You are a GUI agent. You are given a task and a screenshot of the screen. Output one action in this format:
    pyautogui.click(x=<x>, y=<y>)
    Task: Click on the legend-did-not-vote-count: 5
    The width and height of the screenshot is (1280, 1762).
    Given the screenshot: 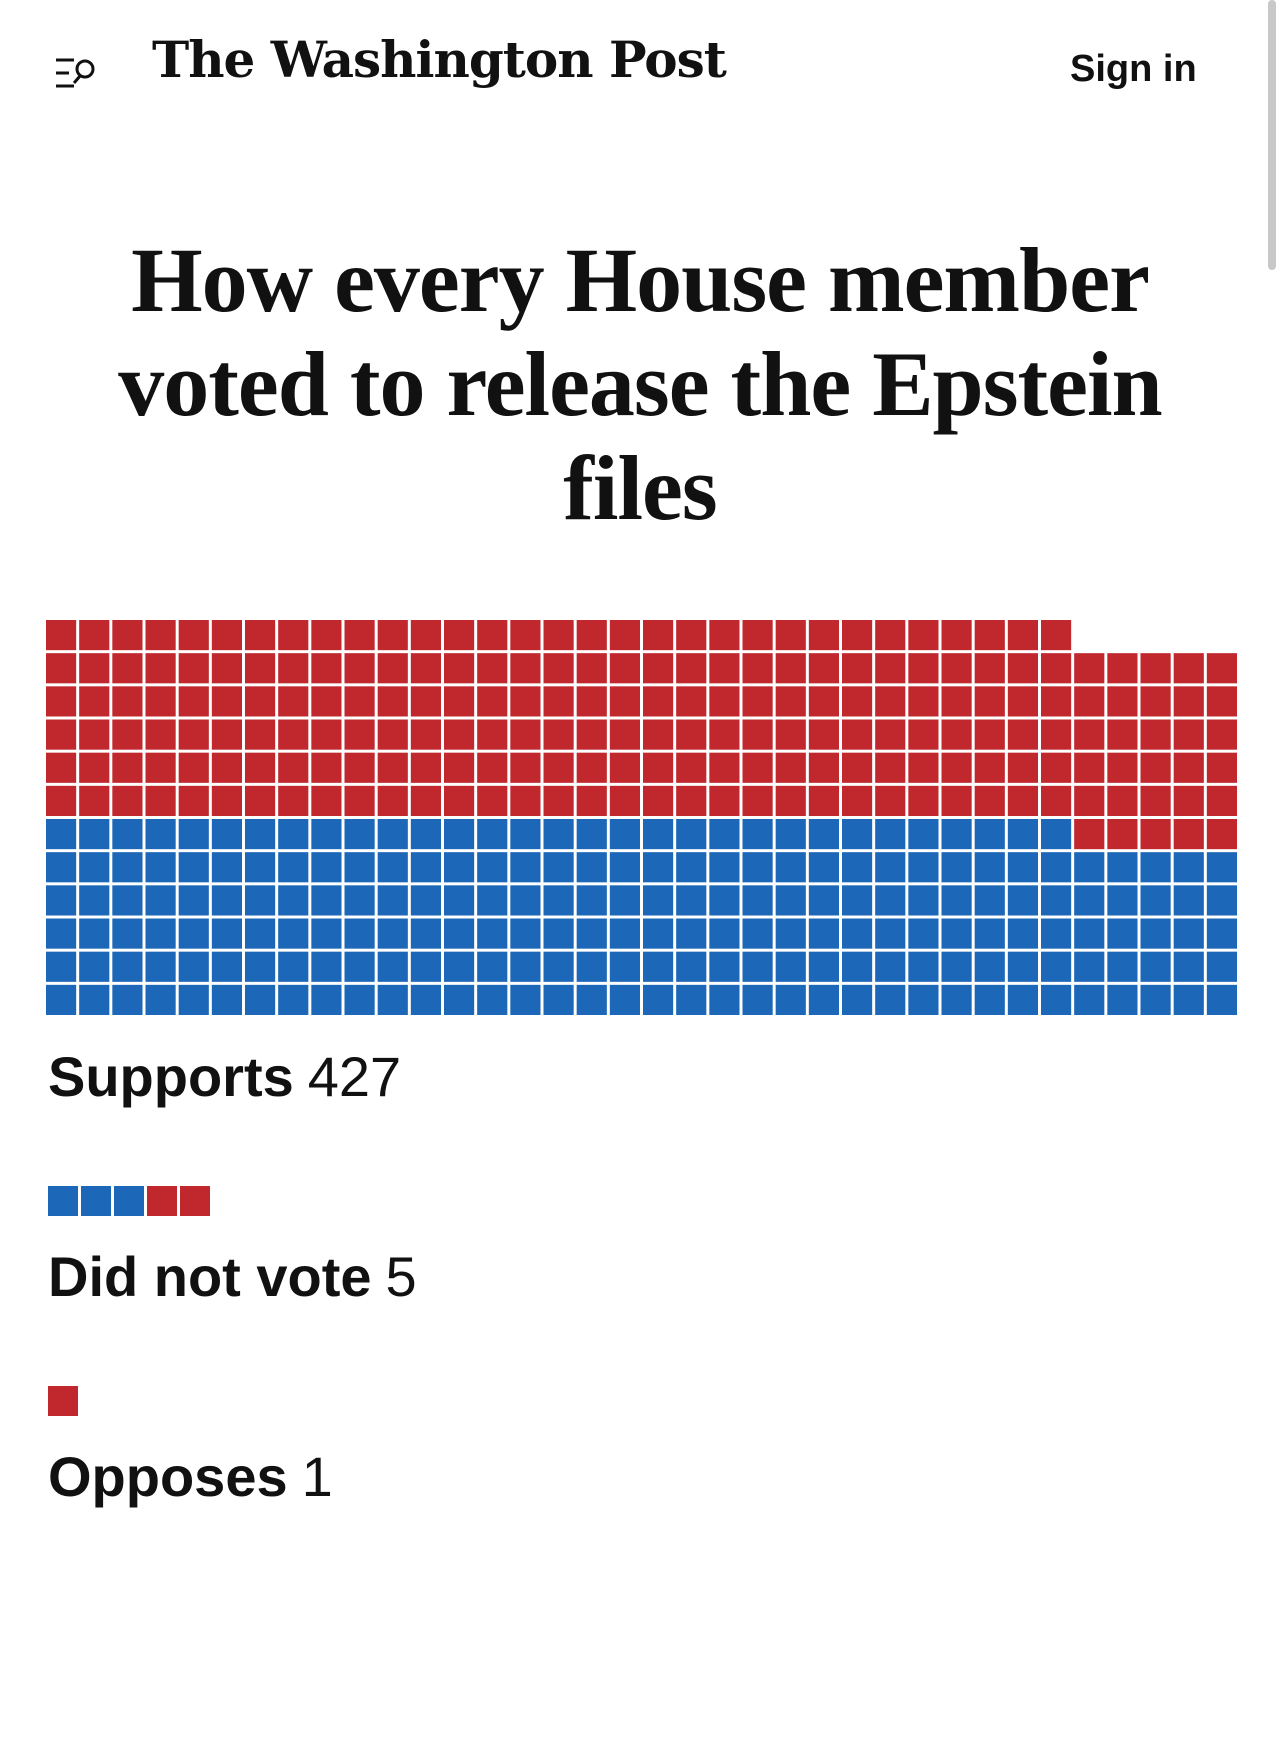 What is the action you would take?
    pyautogui.click(x=401, y=1276)
    